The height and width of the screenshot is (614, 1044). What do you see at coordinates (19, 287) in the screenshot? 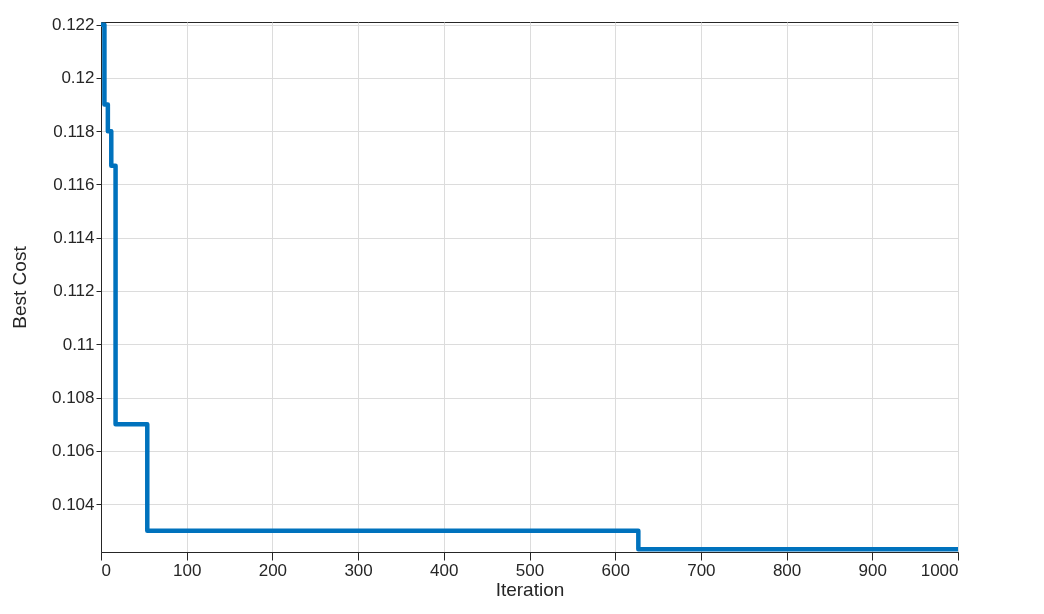
I see `y-axis-title: Best Cost` at bounding box center [19, 287].